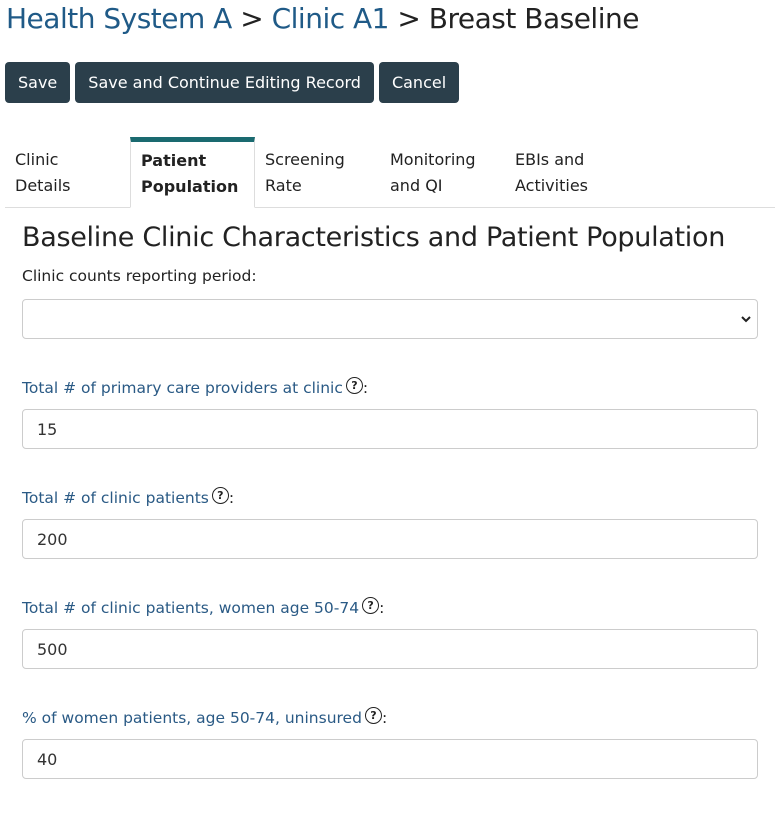 The width and height of the screenshot is (783, 817). What do you see at coordinates (746, 319) in the screenshot?
I see `chevron-down-icon` at bounding box center [746, 319].